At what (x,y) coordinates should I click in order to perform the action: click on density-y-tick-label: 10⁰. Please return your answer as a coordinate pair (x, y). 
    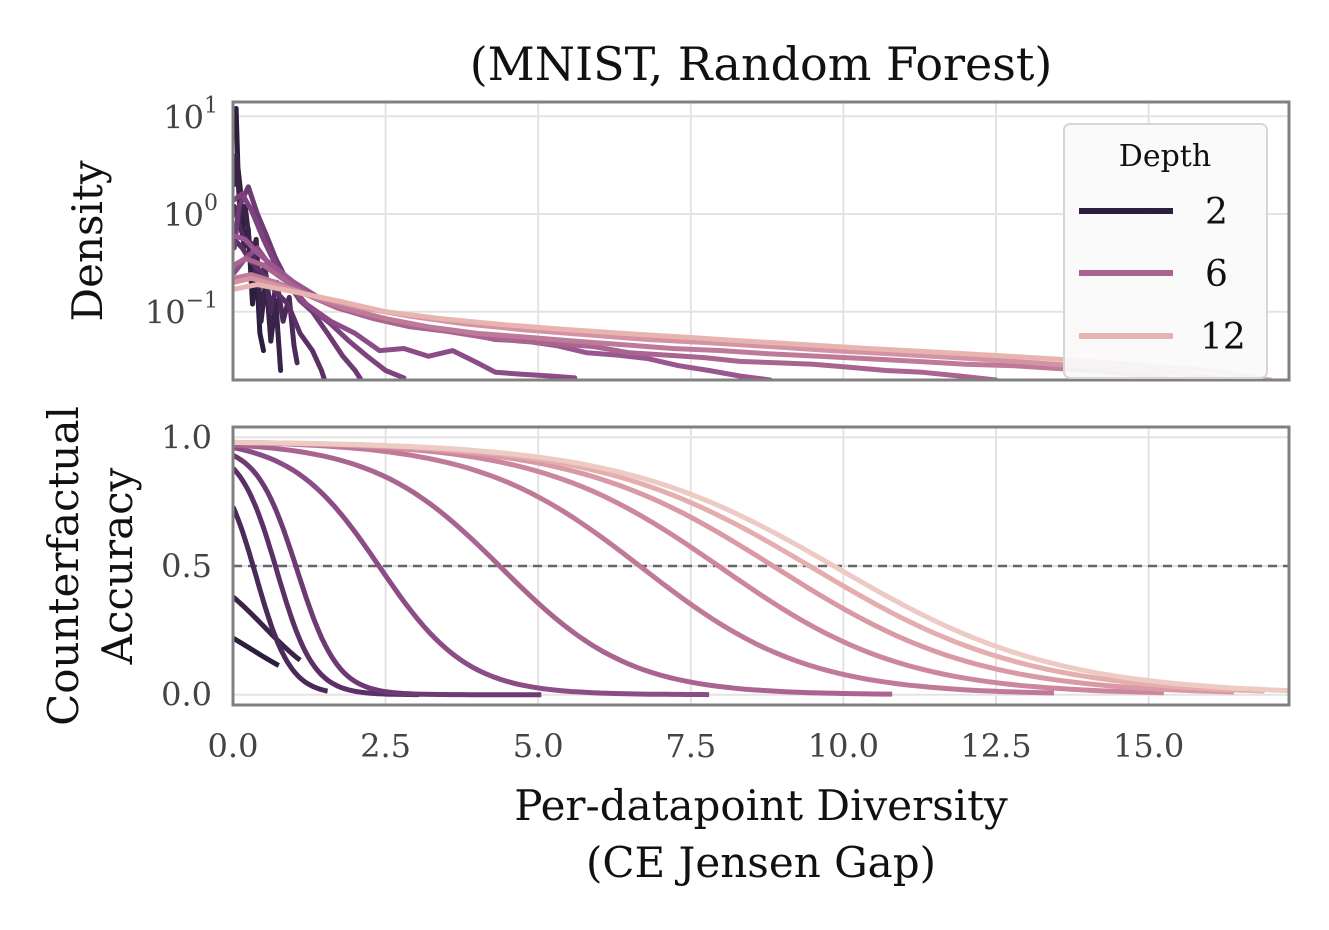
    Looking at the image, I should click on (190, 212).